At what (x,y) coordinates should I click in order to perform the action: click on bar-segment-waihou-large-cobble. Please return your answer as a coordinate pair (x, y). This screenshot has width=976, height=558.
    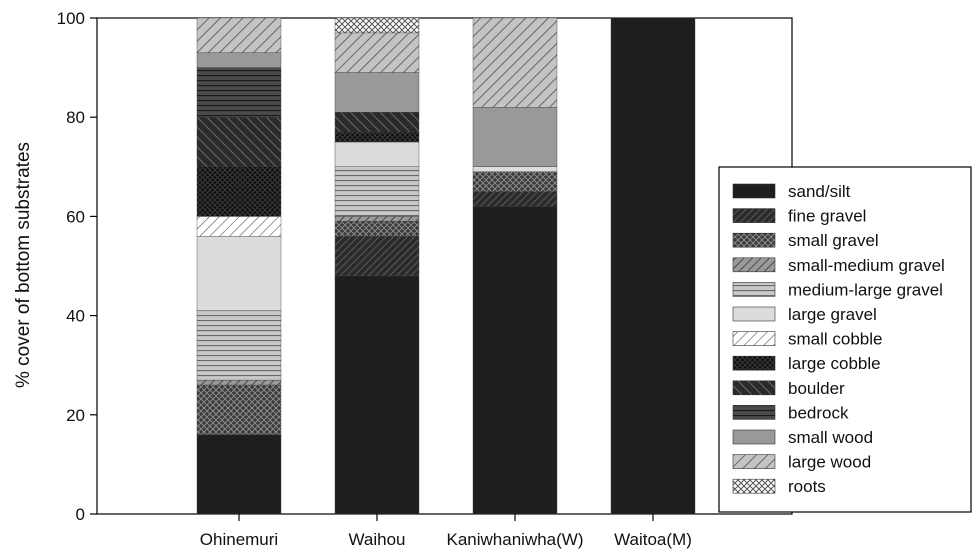
    Looking at the image, I should click on (377, 137).